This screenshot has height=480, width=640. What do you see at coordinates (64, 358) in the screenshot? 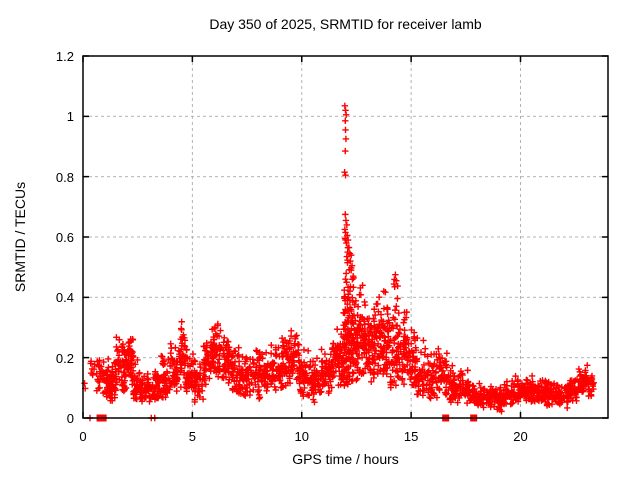
I see `y-tick-label: 0.2` at bounding box center [64, 358].